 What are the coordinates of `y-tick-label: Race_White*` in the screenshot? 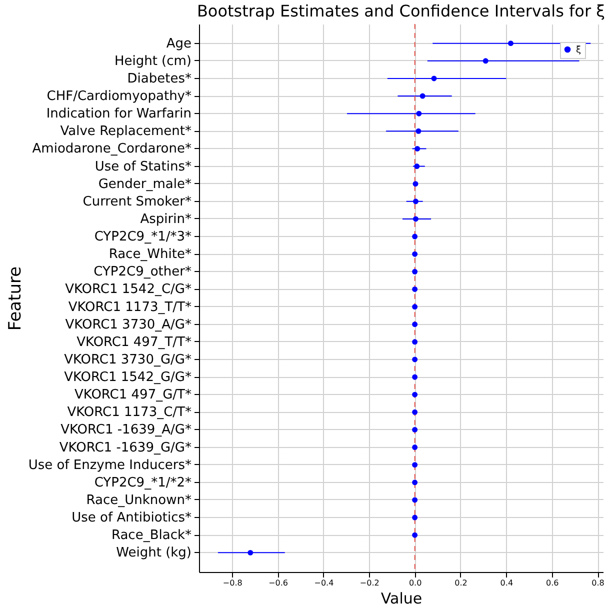 It's located at (150, 254).